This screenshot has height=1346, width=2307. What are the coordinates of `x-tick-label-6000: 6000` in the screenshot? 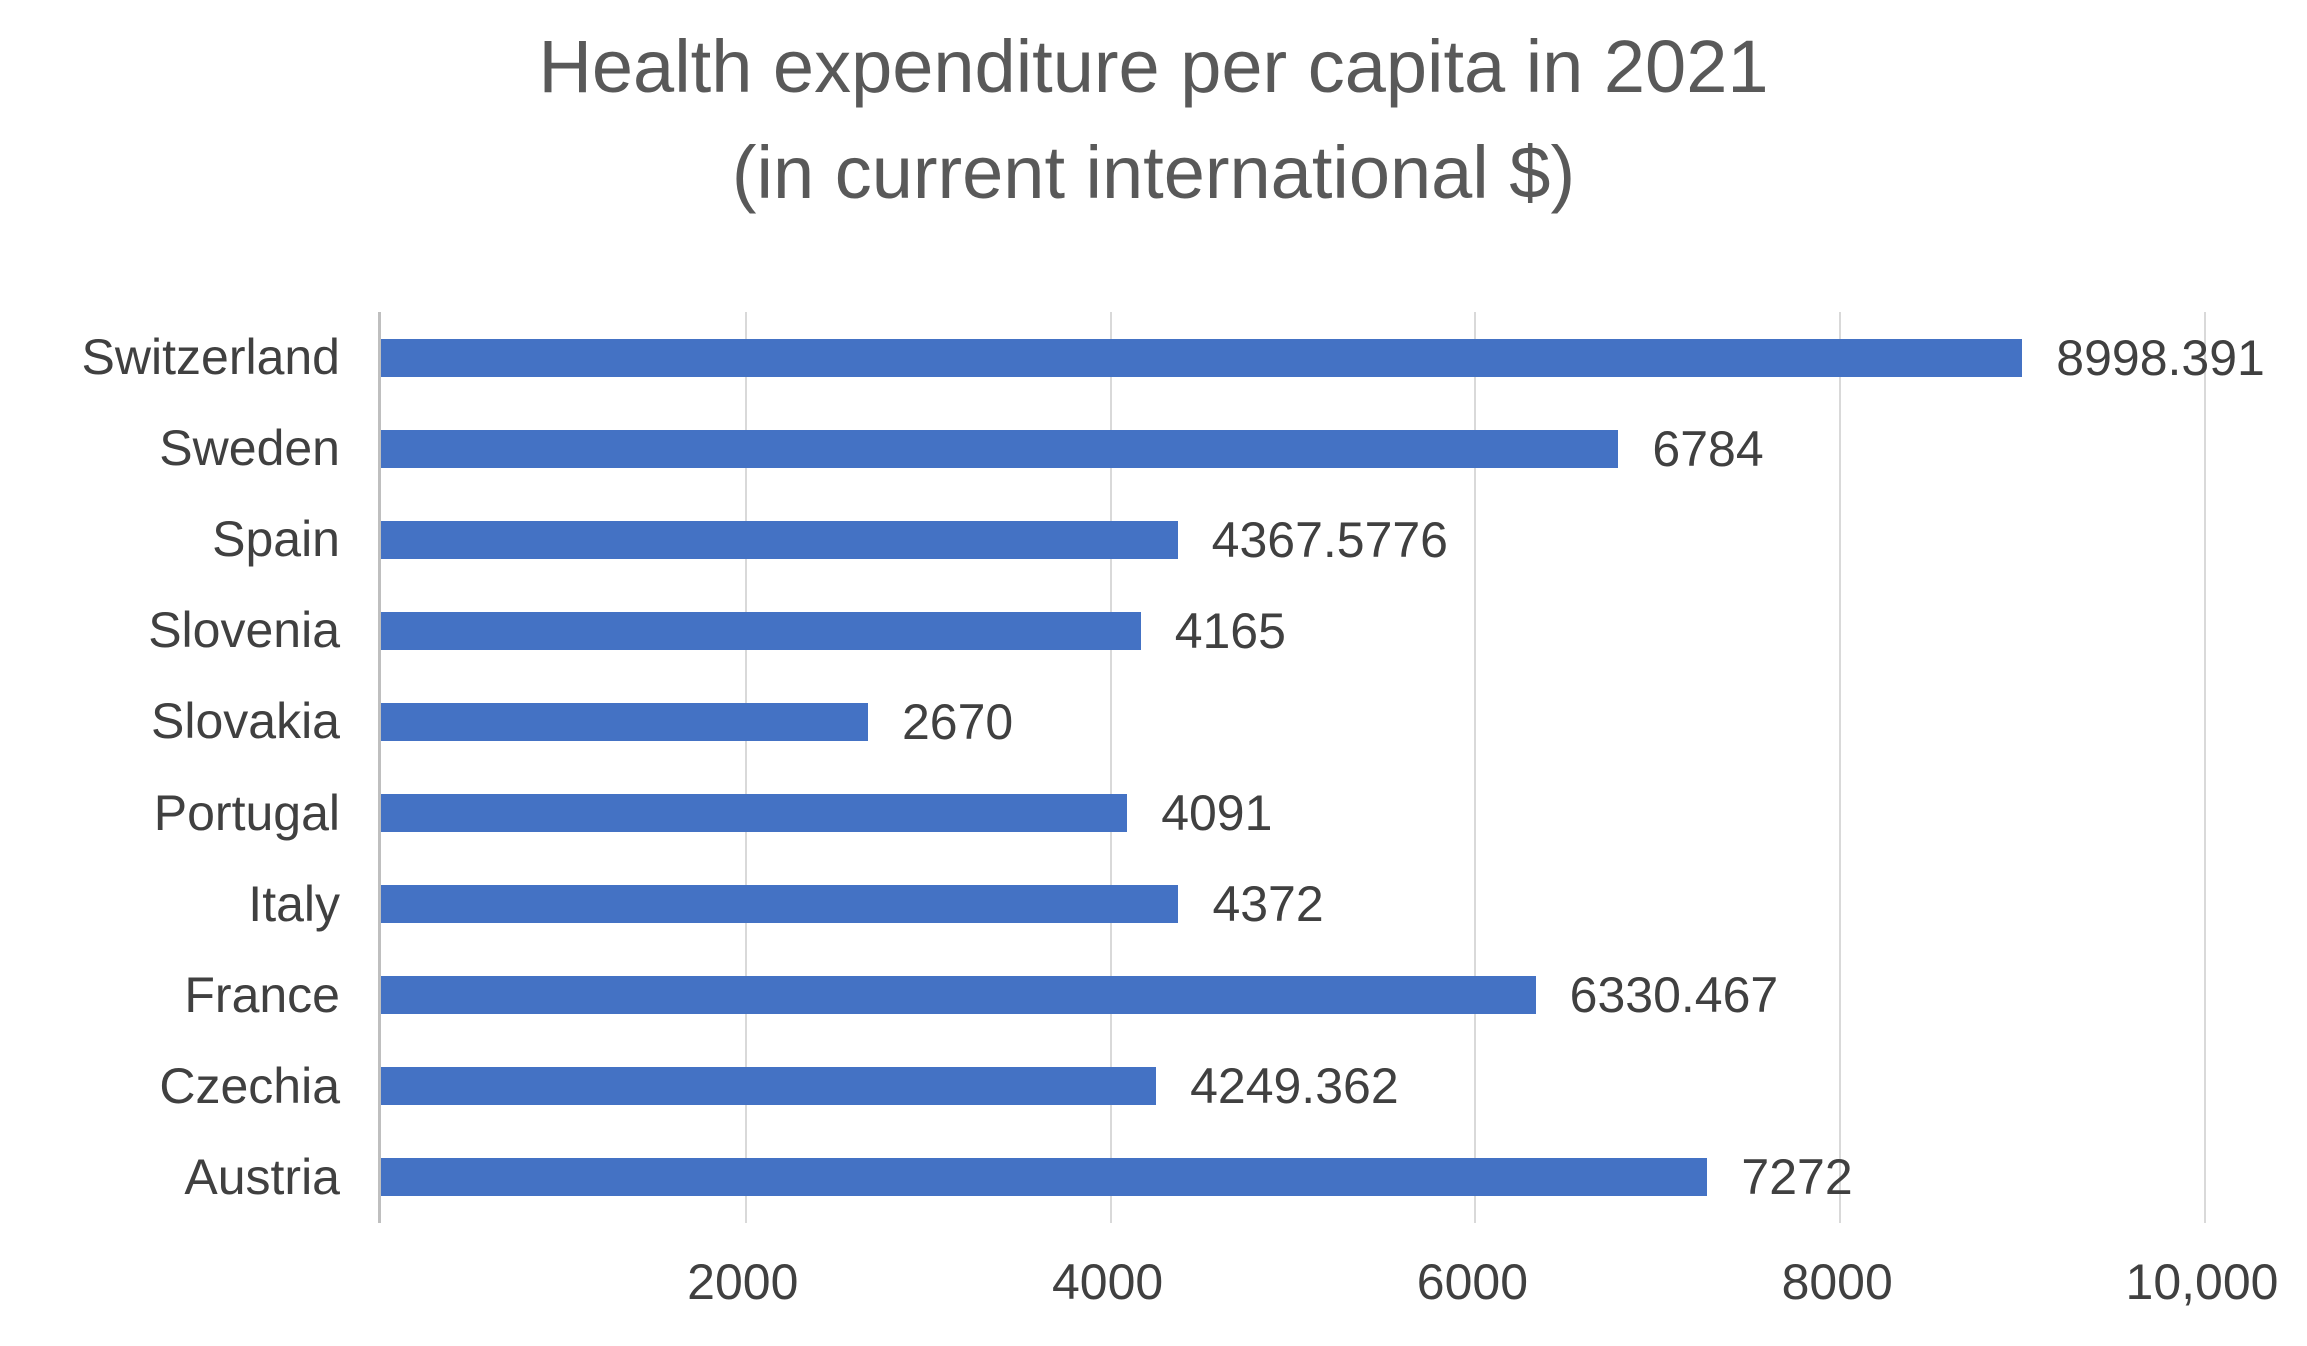 It's located at (1472, 1282).